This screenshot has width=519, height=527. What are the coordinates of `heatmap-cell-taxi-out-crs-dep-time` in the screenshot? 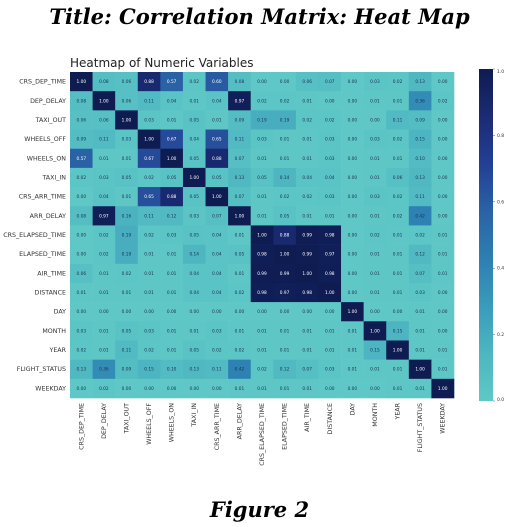 It's located at (81, 120).